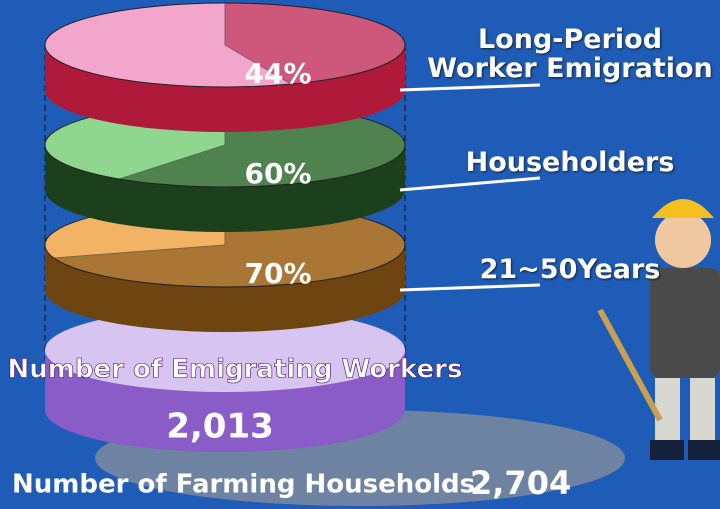 This screenshot has height=509, width=720. What do you see at coordinates (520, 483) in the screenshot?
I see `households-value: 2,704` at bounding box center [520, 483].